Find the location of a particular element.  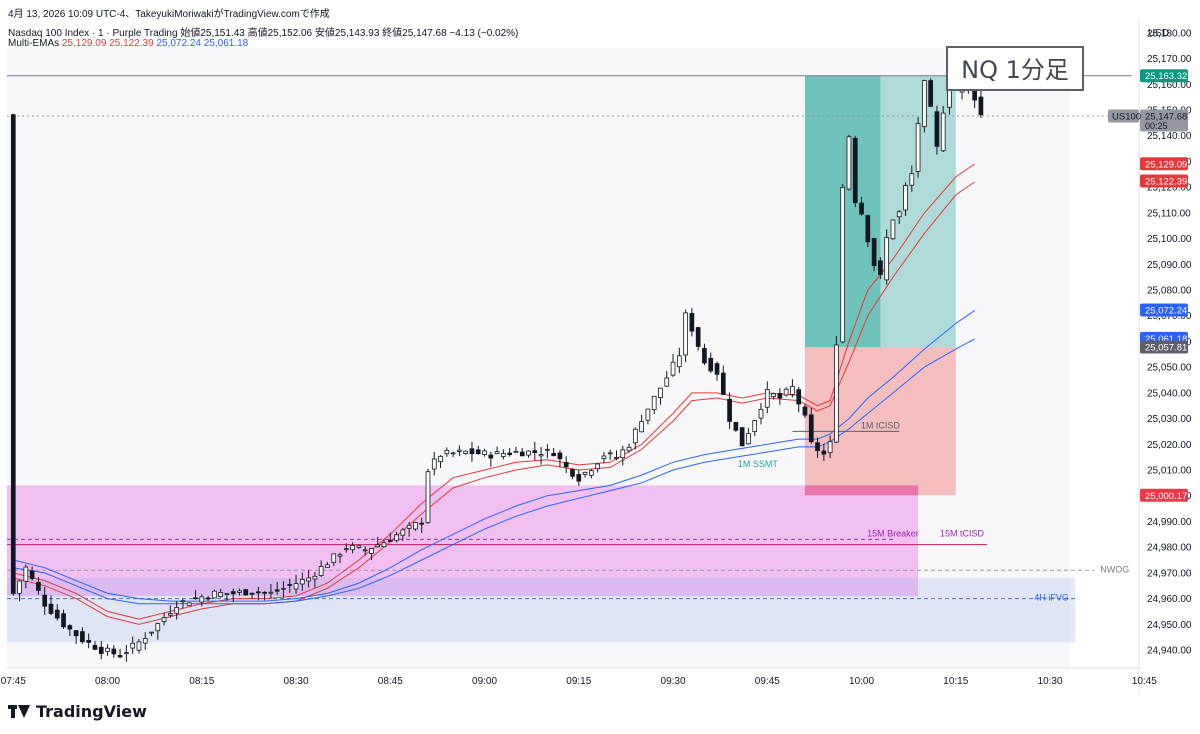

footer-brand: TradingView is located at coordinates (77, 711).